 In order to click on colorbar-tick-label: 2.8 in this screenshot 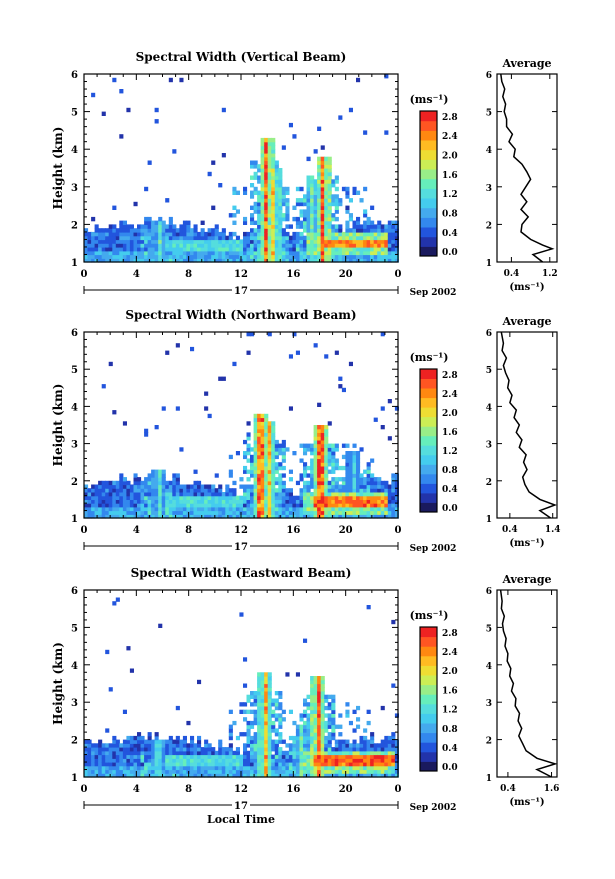, I will do `click(450, 634)`.